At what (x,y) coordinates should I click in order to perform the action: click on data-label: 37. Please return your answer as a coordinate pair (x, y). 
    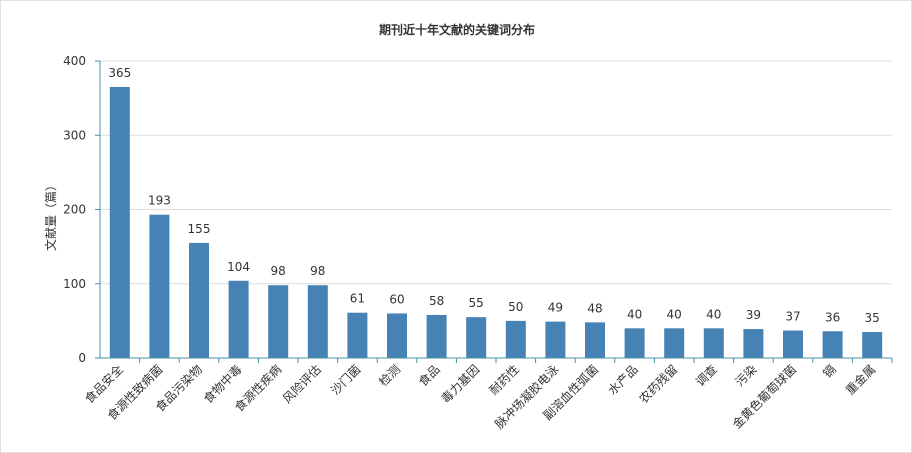
    Looking at the image, I should click on (792, 317).